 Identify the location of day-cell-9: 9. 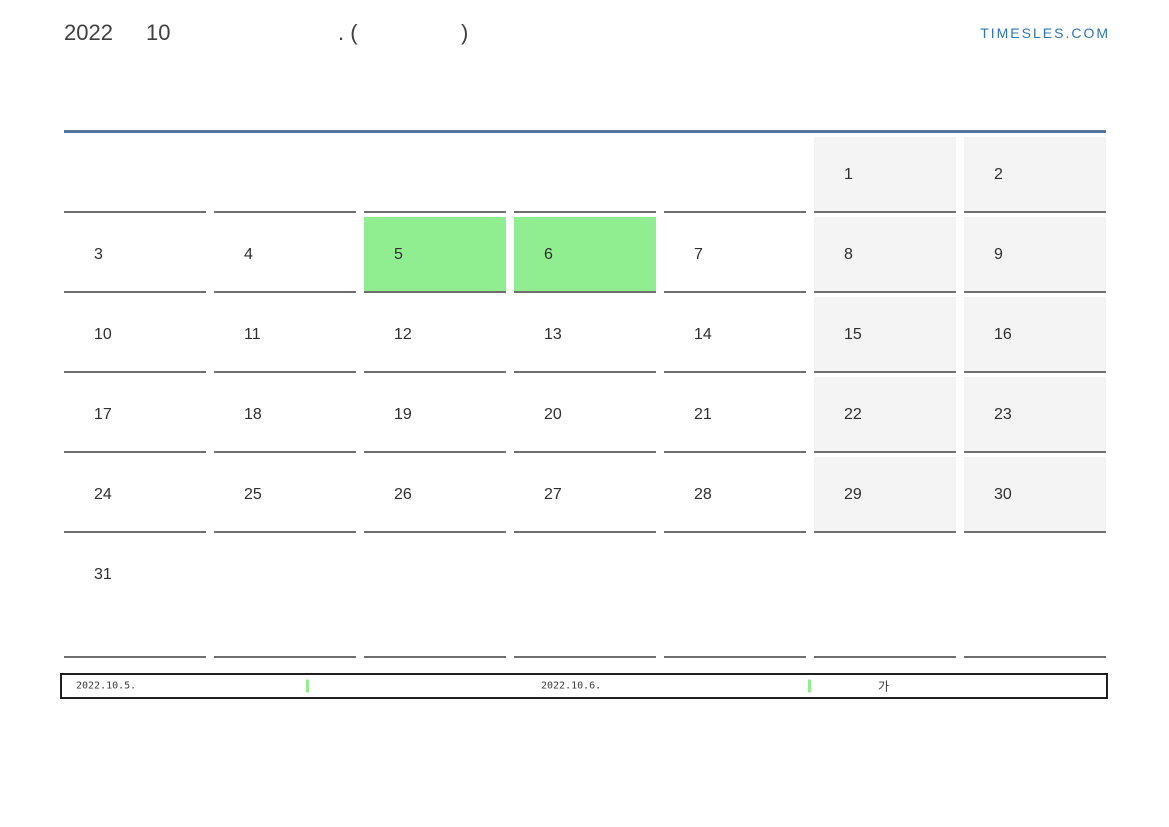
(1035, 253).